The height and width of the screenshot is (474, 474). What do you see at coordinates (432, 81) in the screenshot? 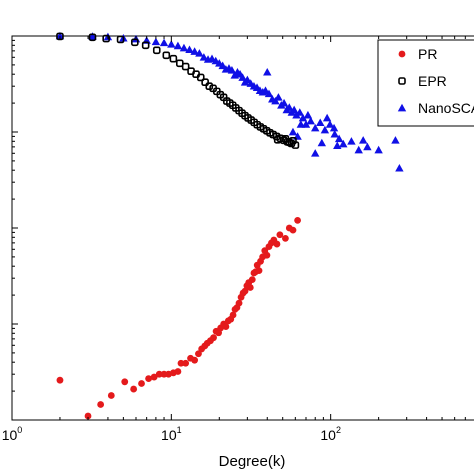
I see `legend-label: EPR` at bounding box center [432, 81].